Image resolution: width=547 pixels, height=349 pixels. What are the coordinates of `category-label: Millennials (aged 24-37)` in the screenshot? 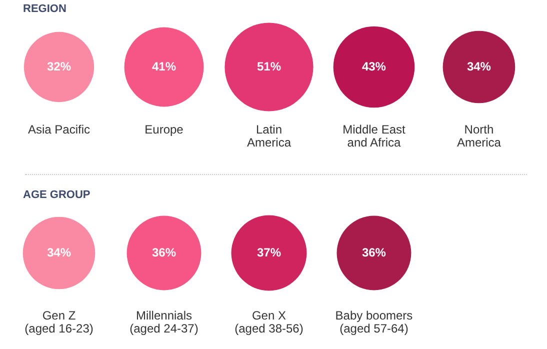 It's located at (164, 322).